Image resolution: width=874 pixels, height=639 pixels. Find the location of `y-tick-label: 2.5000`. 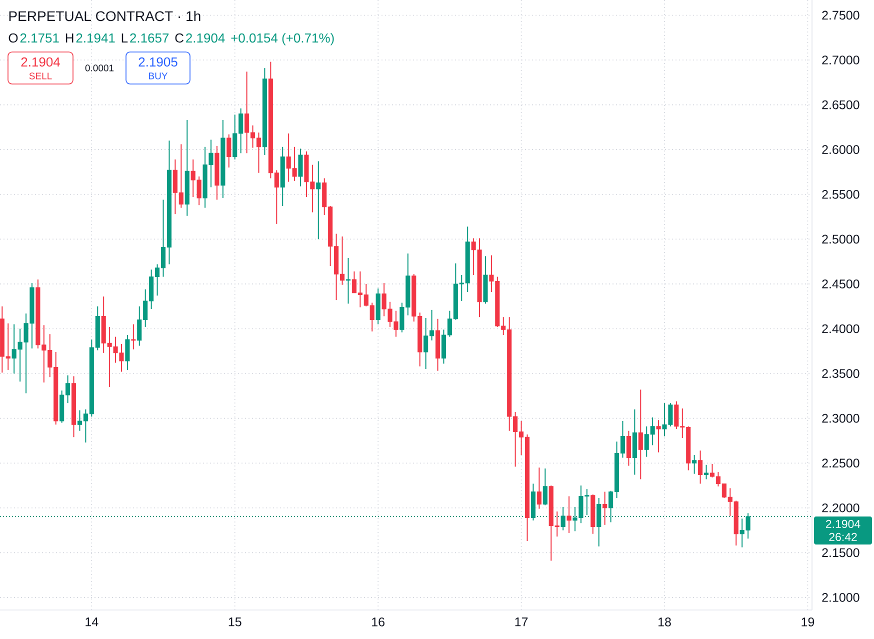

y-tick-label: 2.5000 is located at coordinates (841, 239).